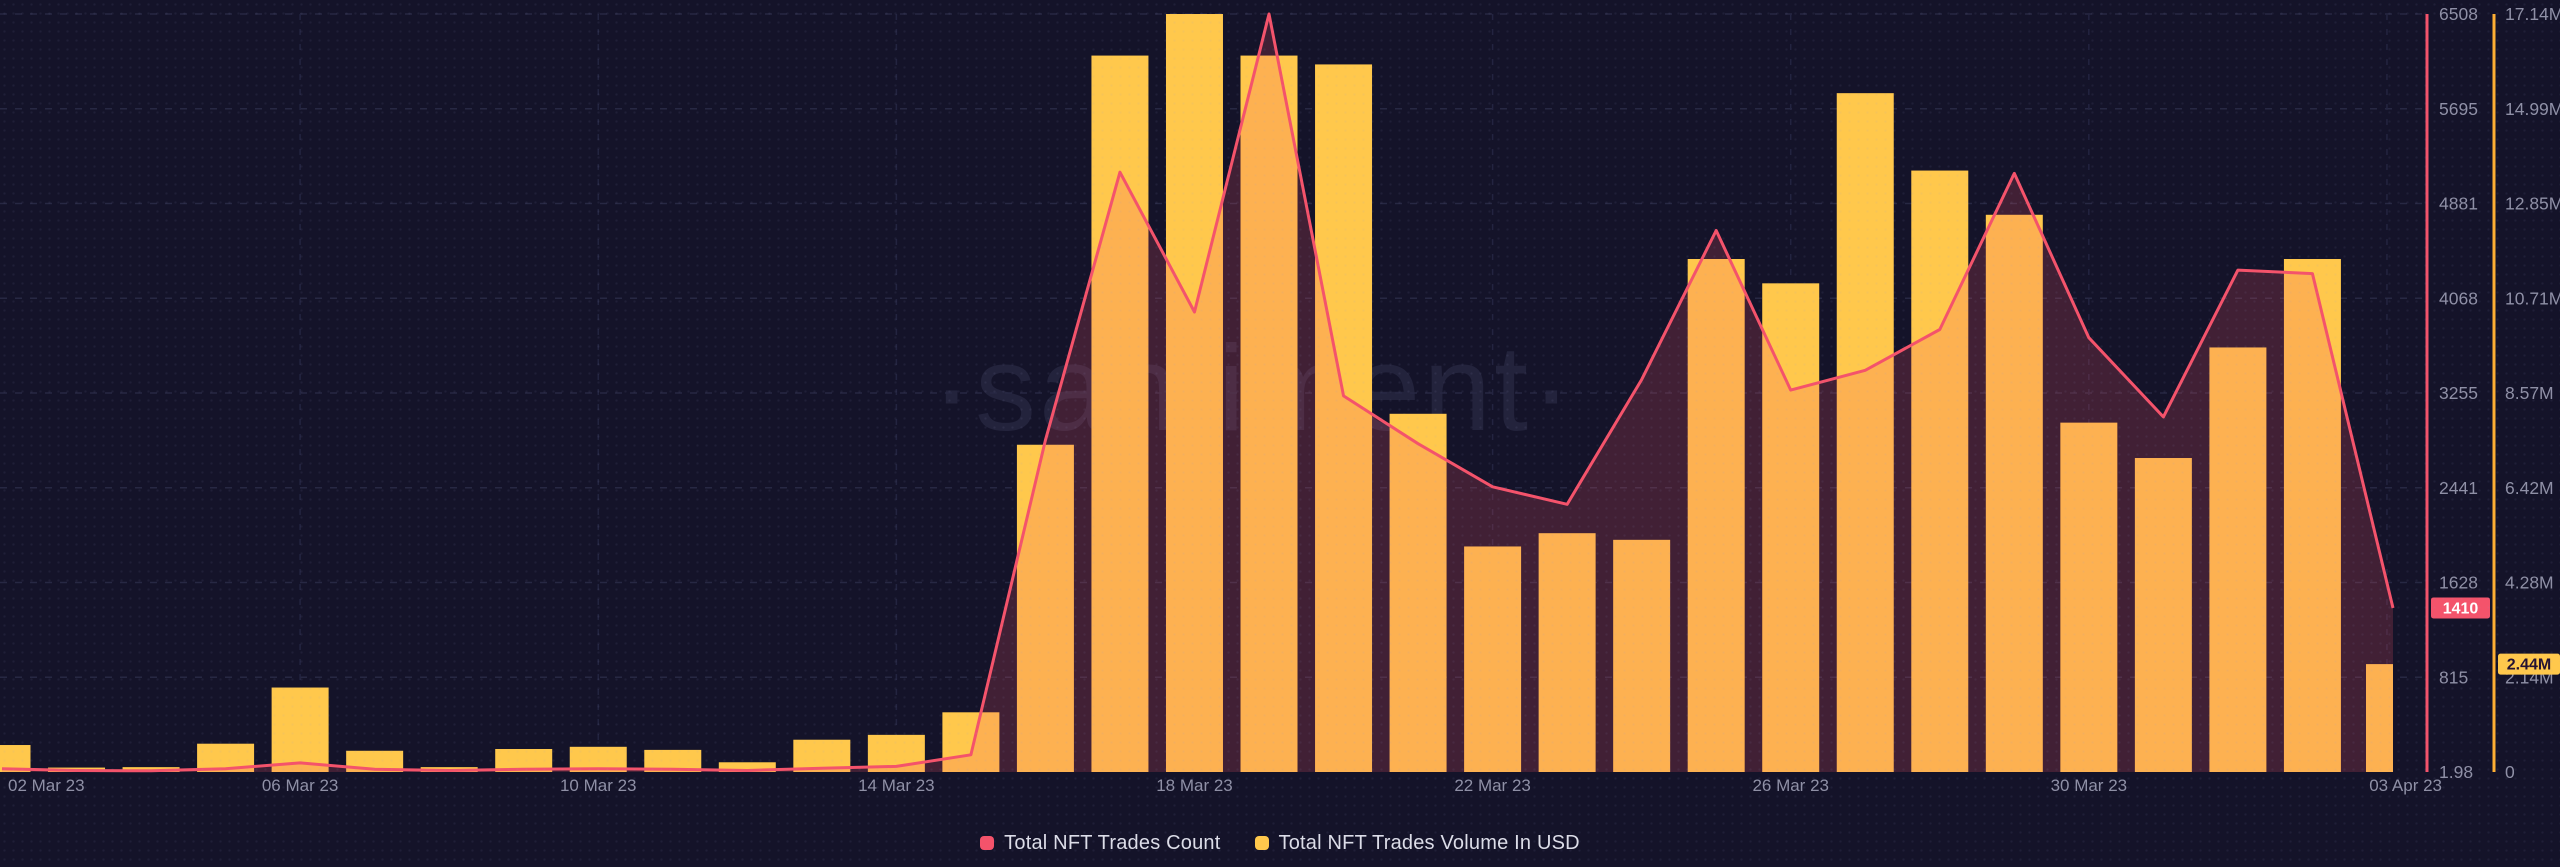 This screenshot has width=2560, height=867. What do you see at coordinates (2089, 785) in the screenshot?
I see `x-axis-tick: 30 Mar 23` at bounding box center [2089, 785].